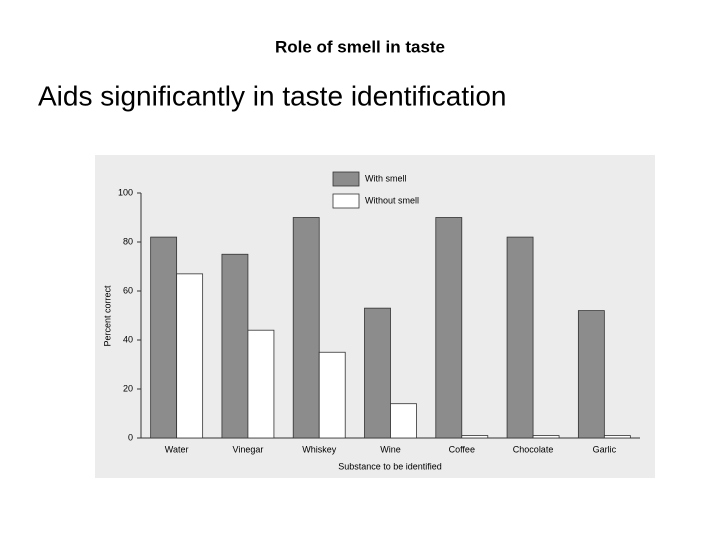  I want to click on x-tick-label: Coffee, so click(462, 449).